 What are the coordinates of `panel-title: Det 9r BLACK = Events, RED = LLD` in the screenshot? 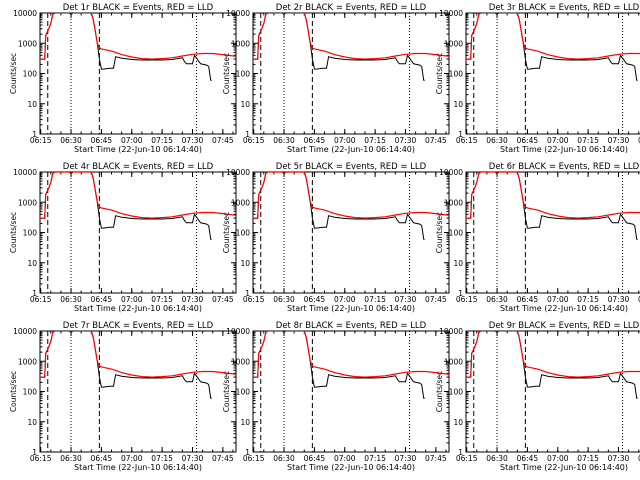 It's located at (564, 326).